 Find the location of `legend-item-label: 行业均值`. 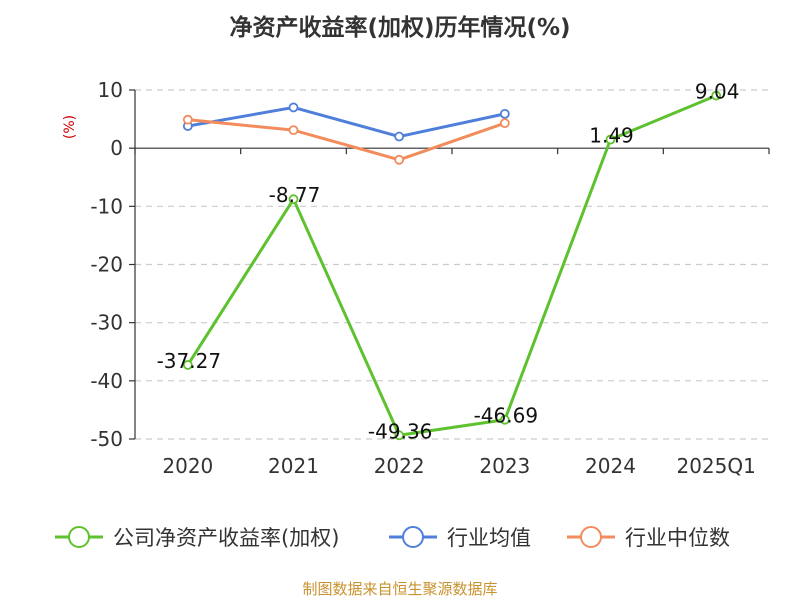

legend-item-label: 行业均值 is located at coordinates (489, 538).